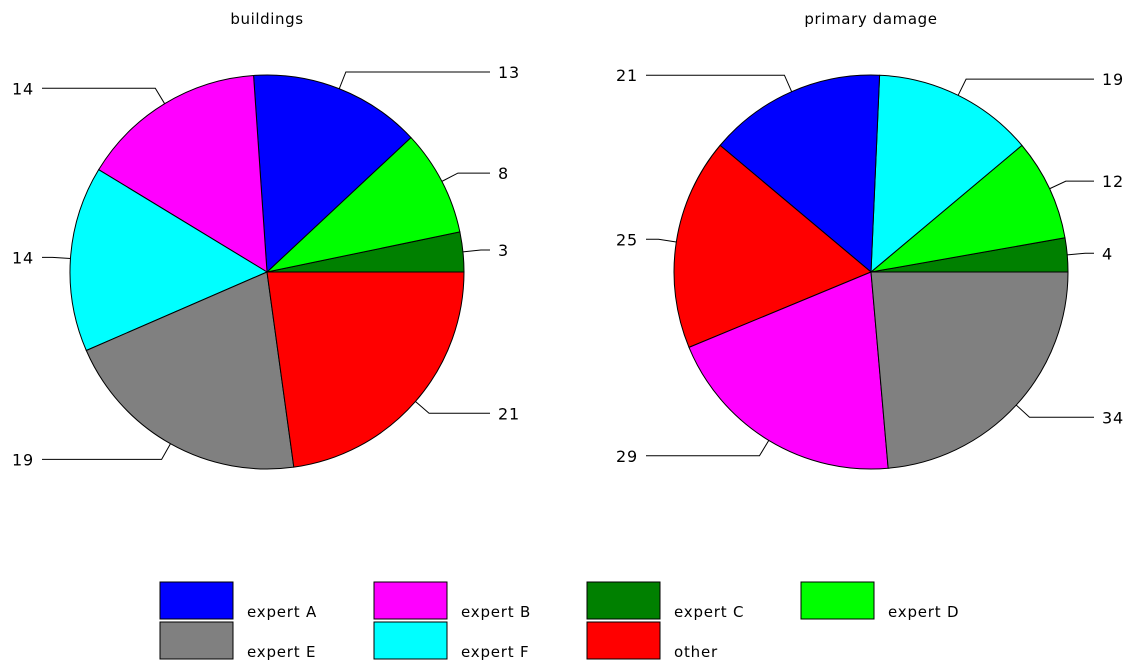 The width and height of the screenshot is (1136, 665). Describe the element at coordinates (870, 19) in the screenshot. I see `chart-title-primary-damage: primary damage` at that location.